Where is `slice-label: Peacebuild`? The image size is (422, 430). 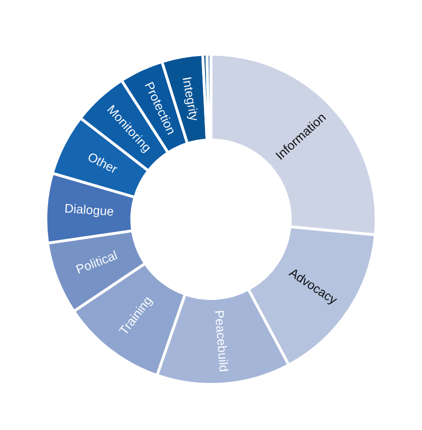 slice-label: Peacebuild is located at coordinates (221, 341).